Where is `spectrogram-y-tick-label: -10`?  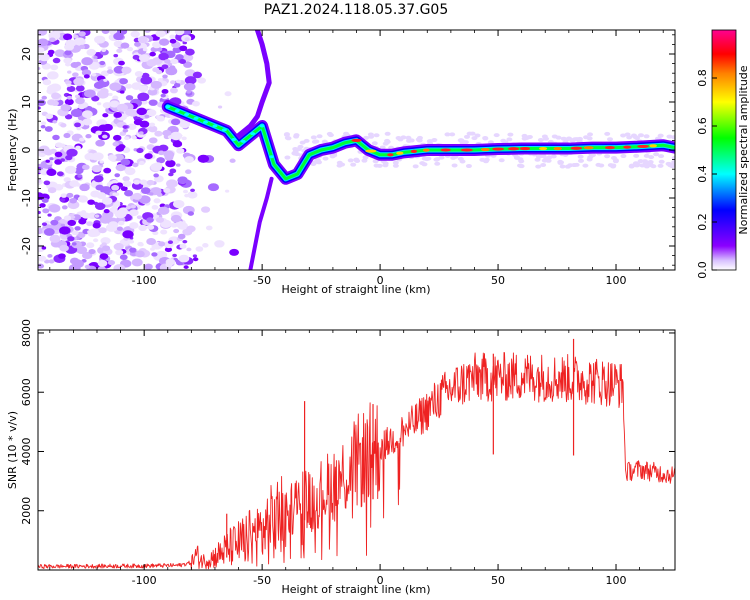
spectrogram-y-tick-label: -10 is located at coordinates (26, 198).